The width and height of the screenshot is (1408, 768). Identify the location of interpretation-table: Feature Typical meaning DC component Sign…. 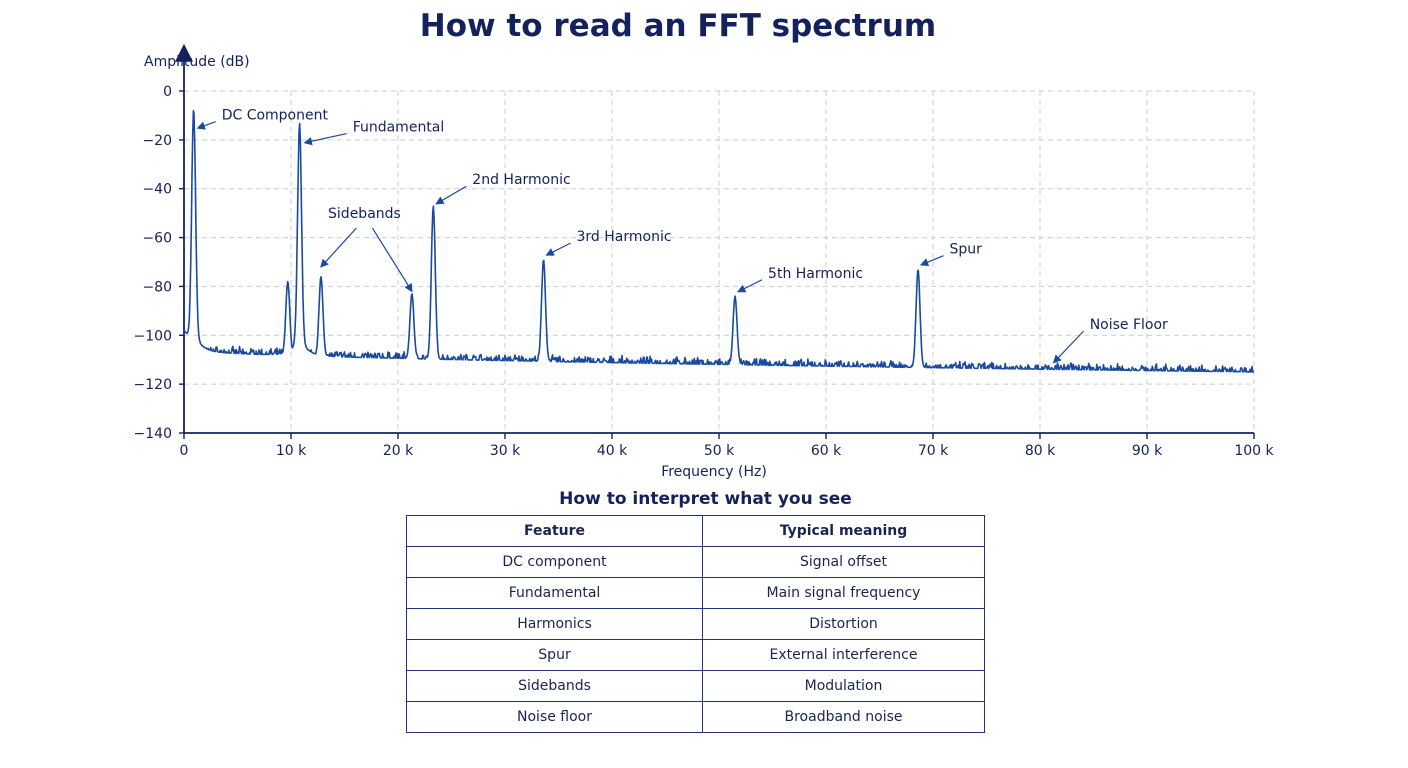
(695, 624).